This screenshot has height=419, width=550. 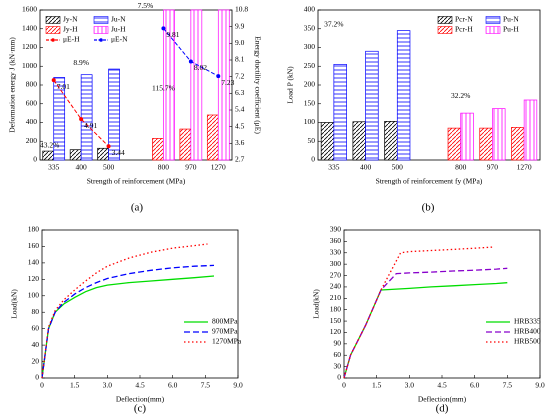 I want to click on y-tick-label: 50, so click(x=312, y=140).